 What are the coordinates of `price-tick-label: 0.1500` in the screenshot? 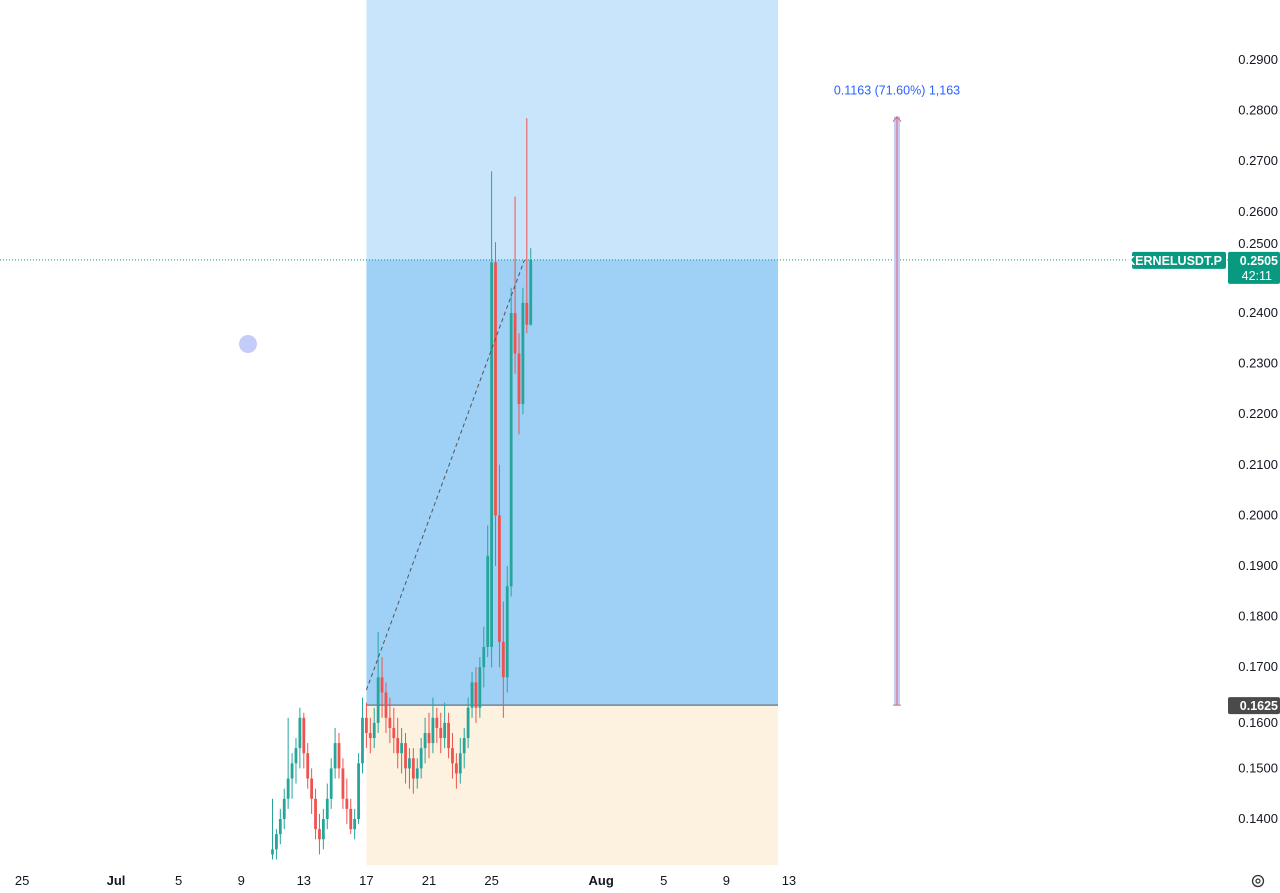 It's located at (1258, 767).